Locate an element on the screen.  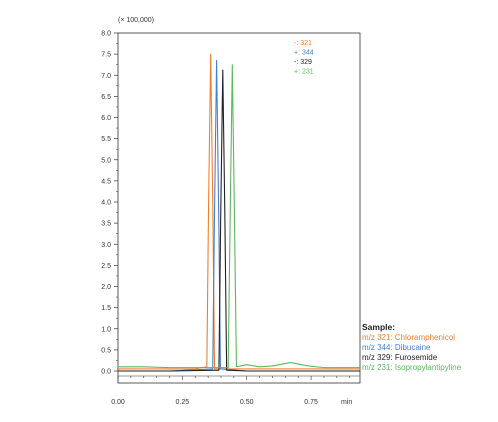
sample-mz: m/z 329: is located at coordinates (378, 357).